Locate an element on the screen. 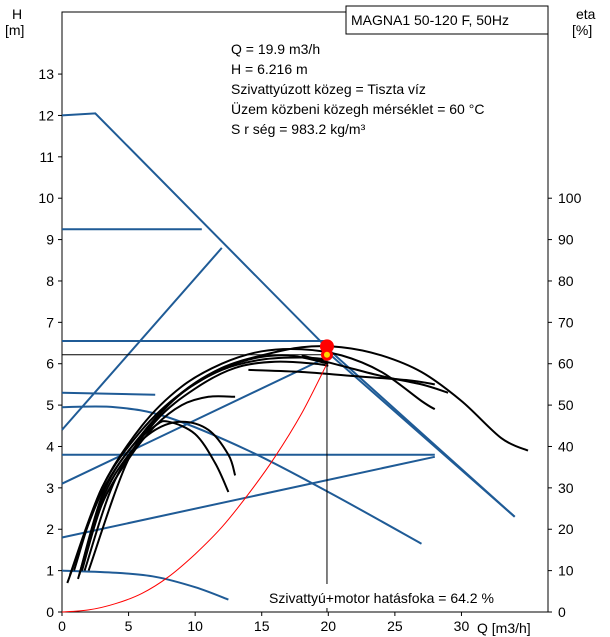 The width and height of the screenshot is (610, 637). right-axis-label-1: eta is located at coordinates (586, 14).